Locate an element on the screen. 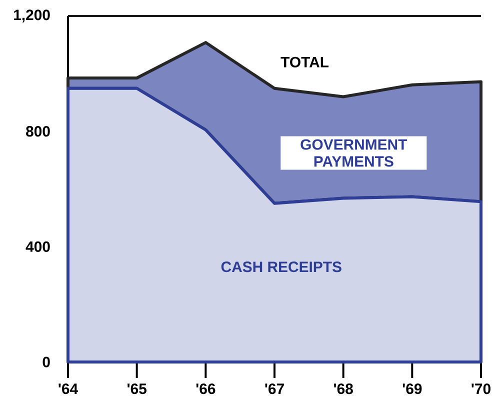 The height and width of the screenshot is (410, 499). x-tick-label: '69 is located at coordinates (412, 389).